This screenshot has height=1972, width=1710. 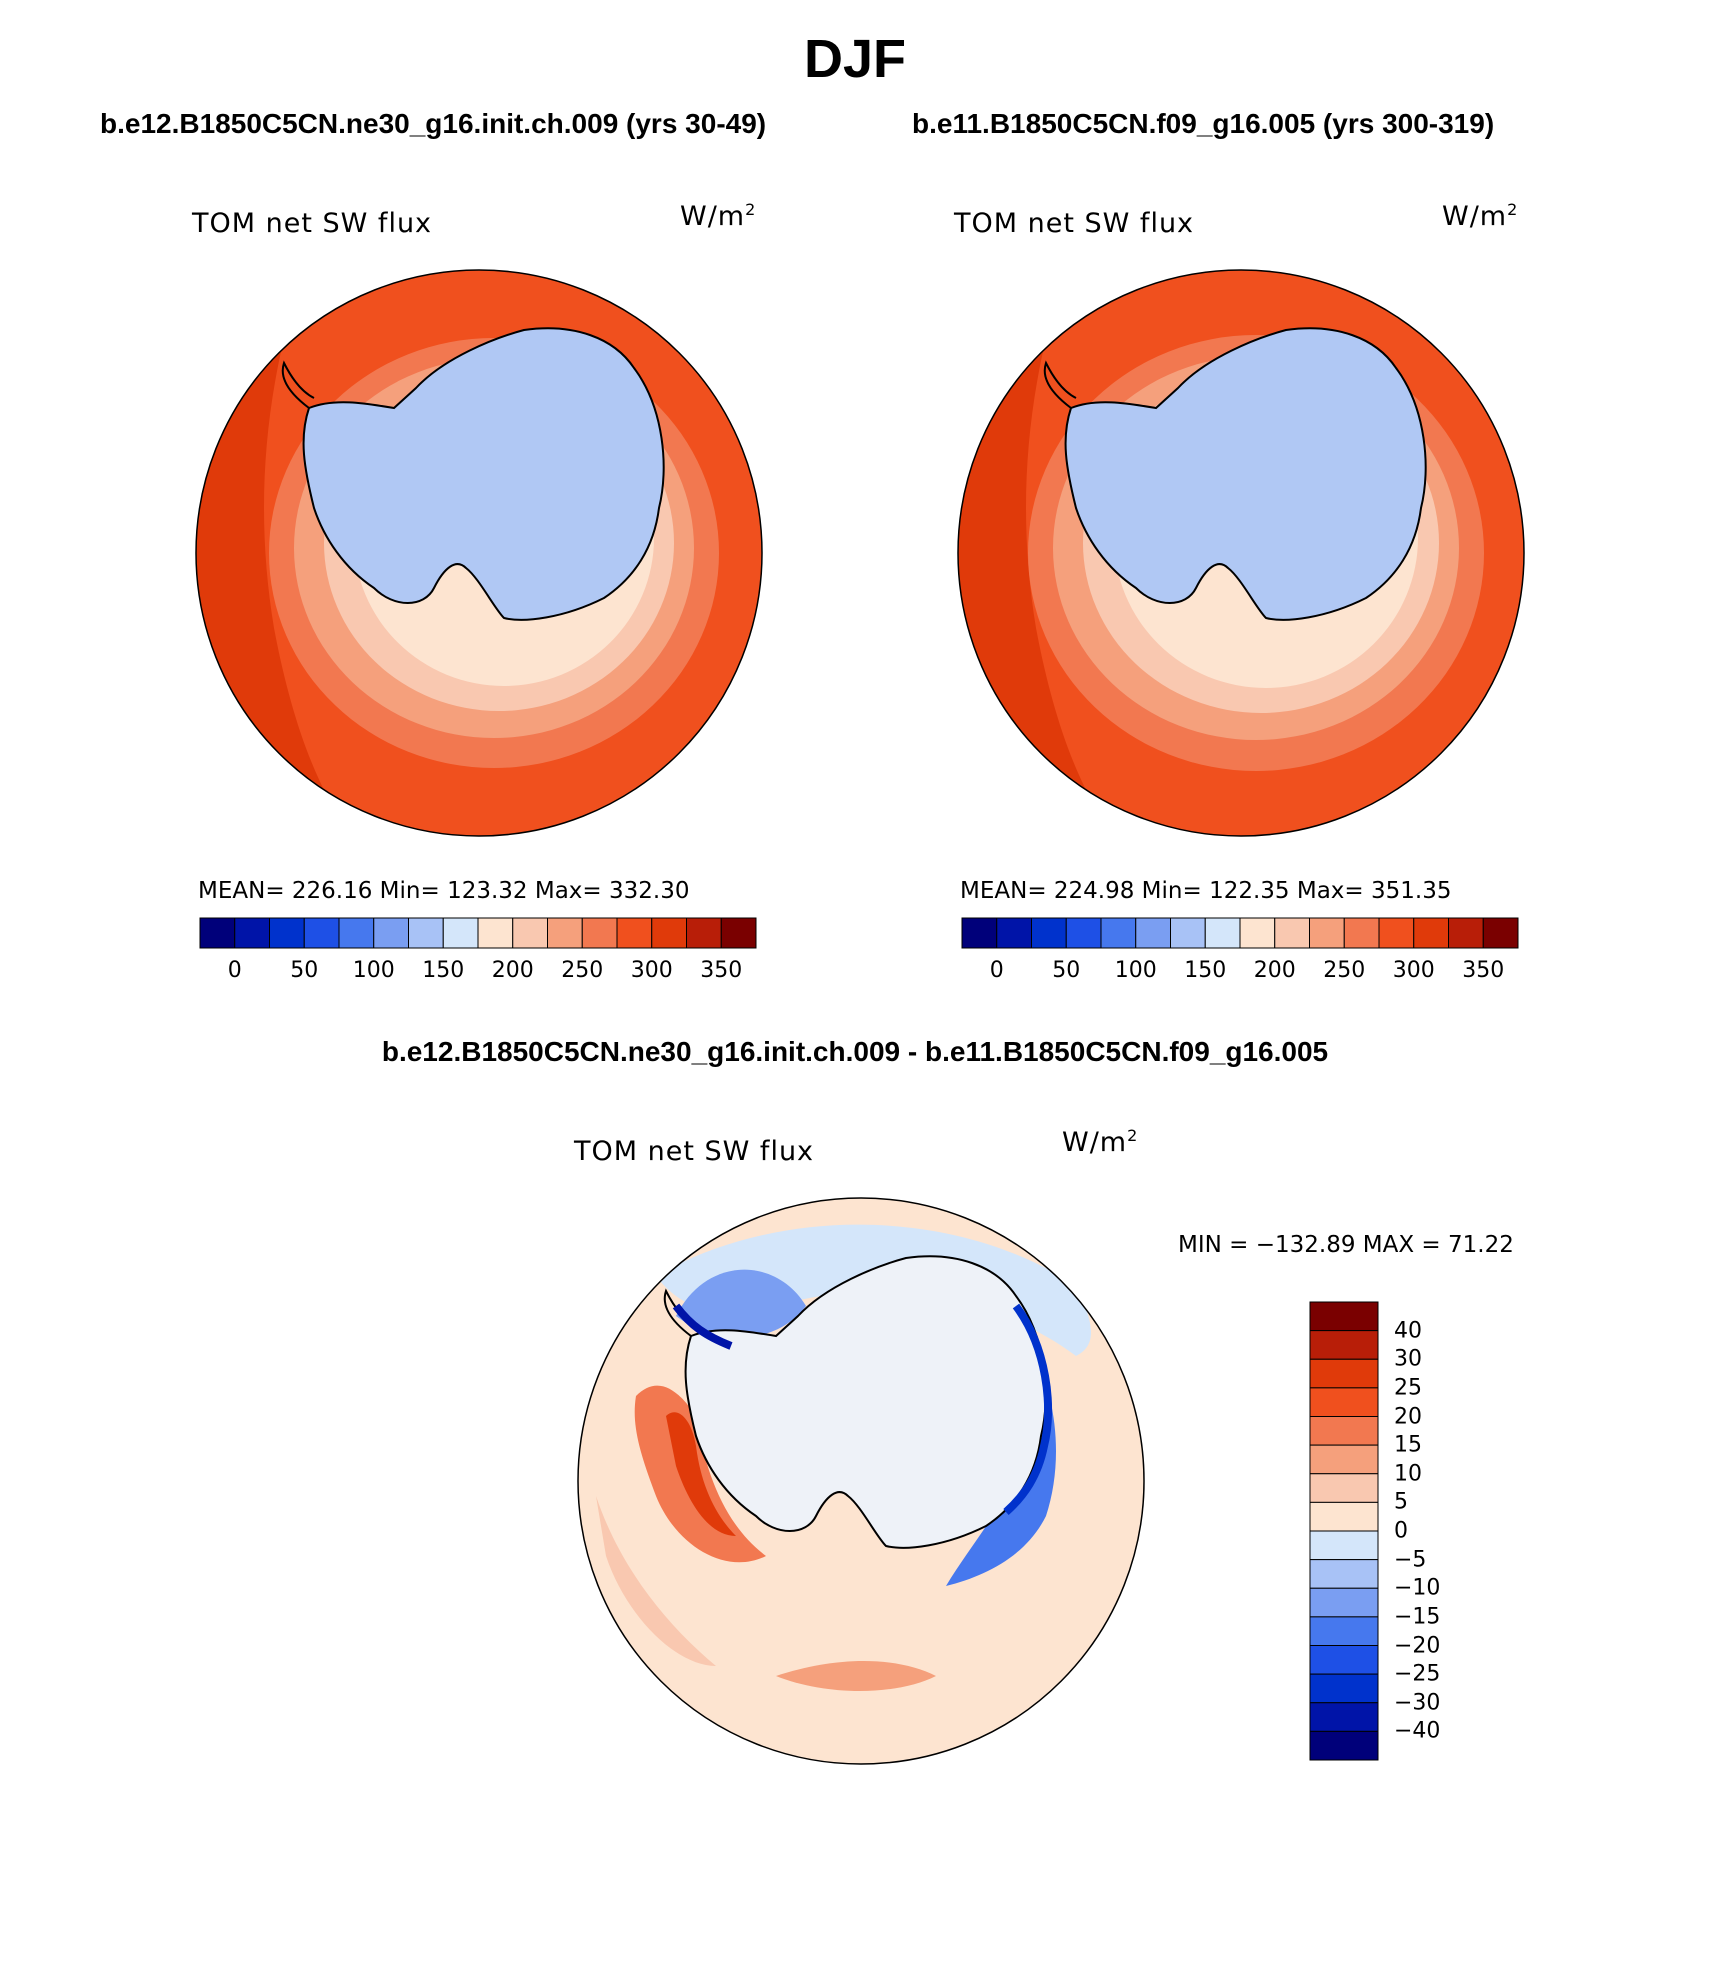 I want to click on panel-1-colorbar-ticks: 0 50 100 150 200 250 300 350, so click(x=478, y=973).